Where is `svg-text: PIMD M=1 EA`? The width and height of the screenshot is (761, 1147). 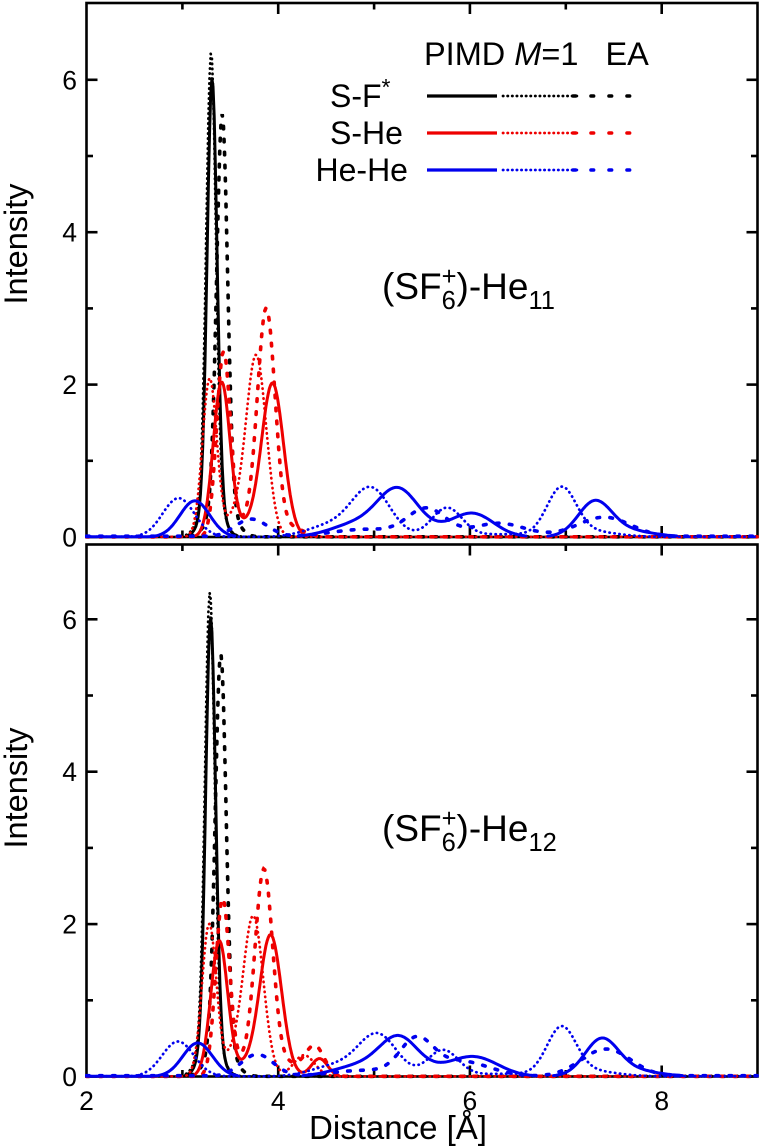
svg-text: PIMD M=1 EA is located at coordinates (536, 54).